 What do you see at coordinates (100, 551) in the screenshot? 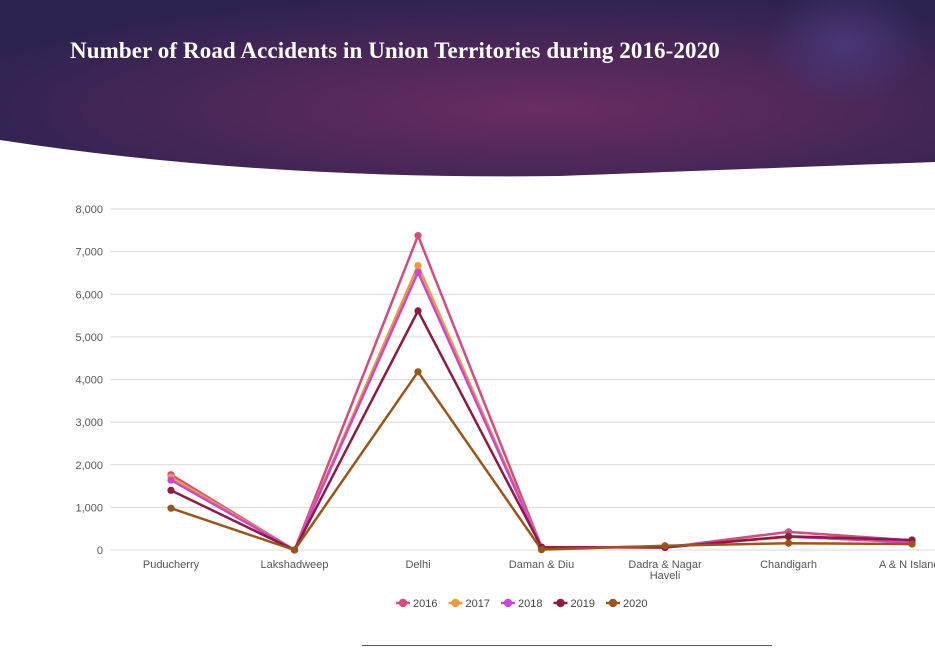
I see `y-tick-label: 0` at bounding box center [100, 551].